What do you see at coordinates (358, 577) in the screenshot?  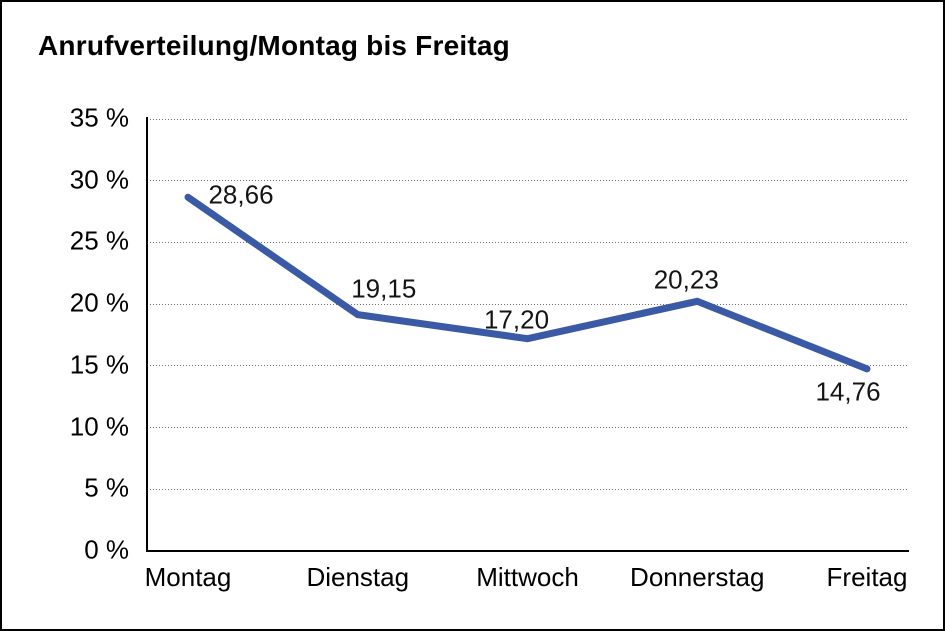 I see `x-axis-category-label: Dienstag` at bounding box center [358, 577].